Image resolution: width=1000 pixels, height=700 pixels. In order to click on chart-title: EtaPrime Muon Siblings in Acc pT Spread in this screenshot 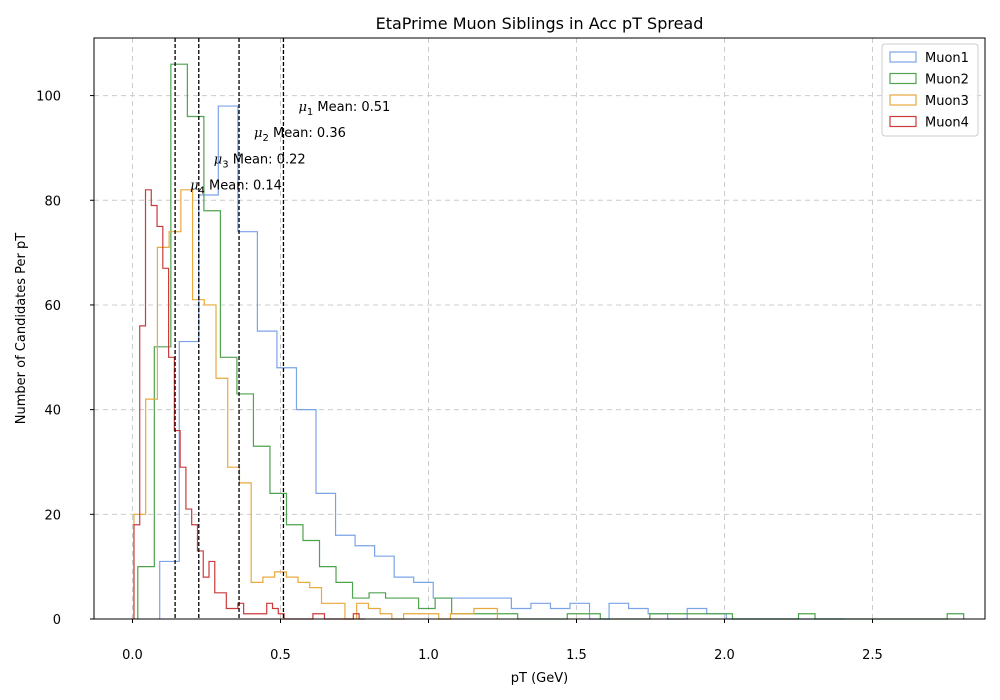, I will do `click(540, 23)`.